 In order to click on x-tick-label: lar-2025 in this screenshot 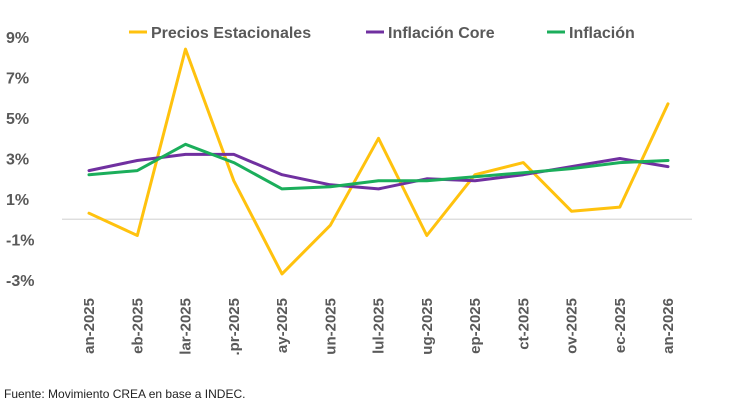, I will do `click(186, 326)`.